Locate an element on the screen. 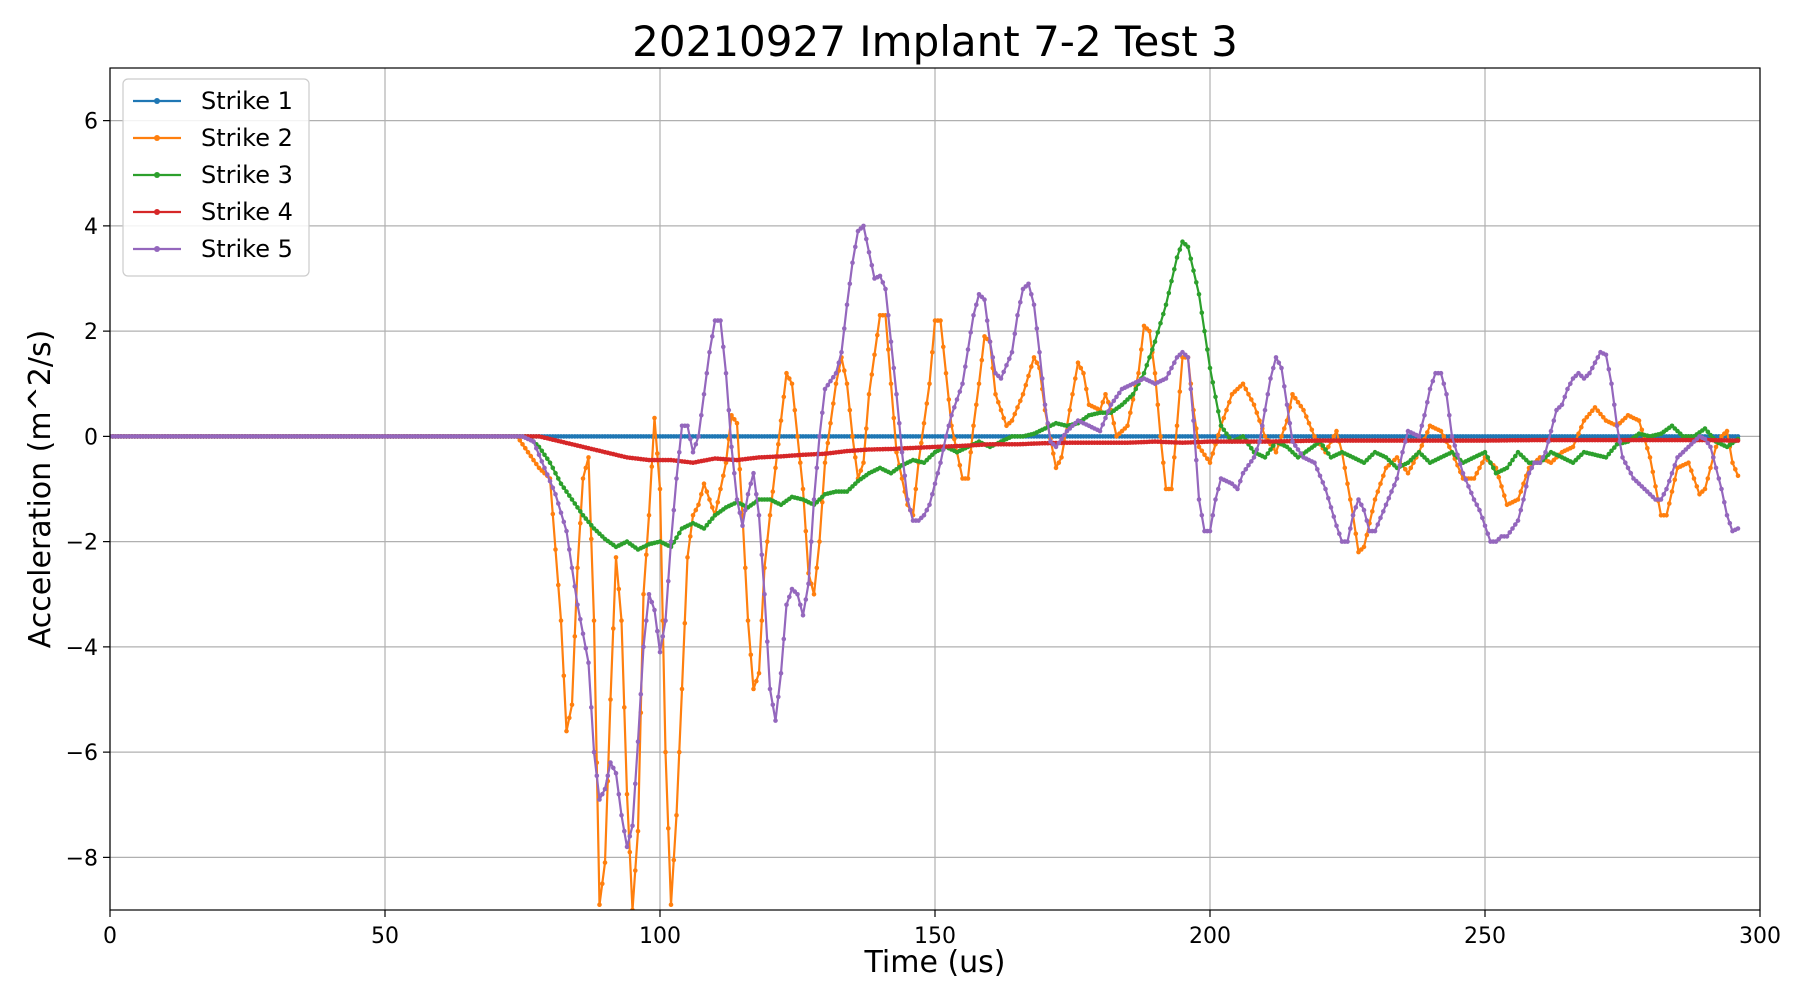 This screenshot has height=1000, width=1800. x-tick-label: 150 is located at coordinates (935, 936).